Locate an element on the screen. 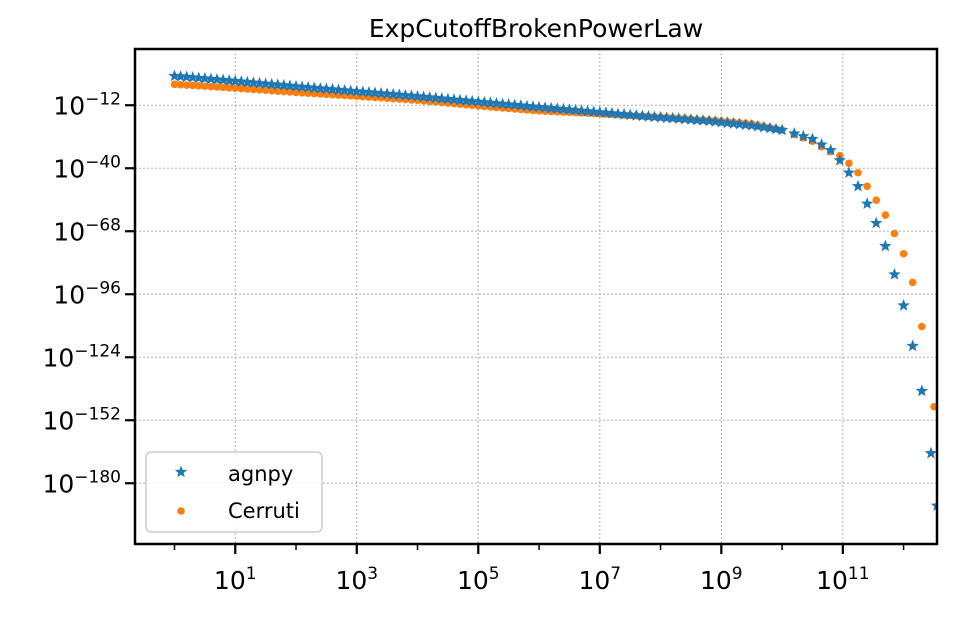 This screenshot has height=618, width=953. chart-title: ExpCutoffBrokenPowerLaw is located at coordinates (536, 28).